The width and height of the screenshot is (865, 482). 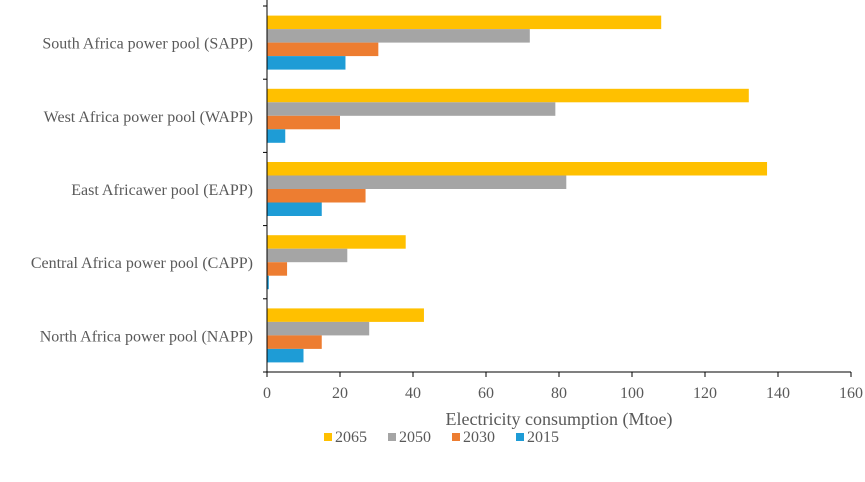 What do you see at coordinates (632, 393) in the screenshot?
I see `x-tick-label: 100` at bounding box center [632, 393].